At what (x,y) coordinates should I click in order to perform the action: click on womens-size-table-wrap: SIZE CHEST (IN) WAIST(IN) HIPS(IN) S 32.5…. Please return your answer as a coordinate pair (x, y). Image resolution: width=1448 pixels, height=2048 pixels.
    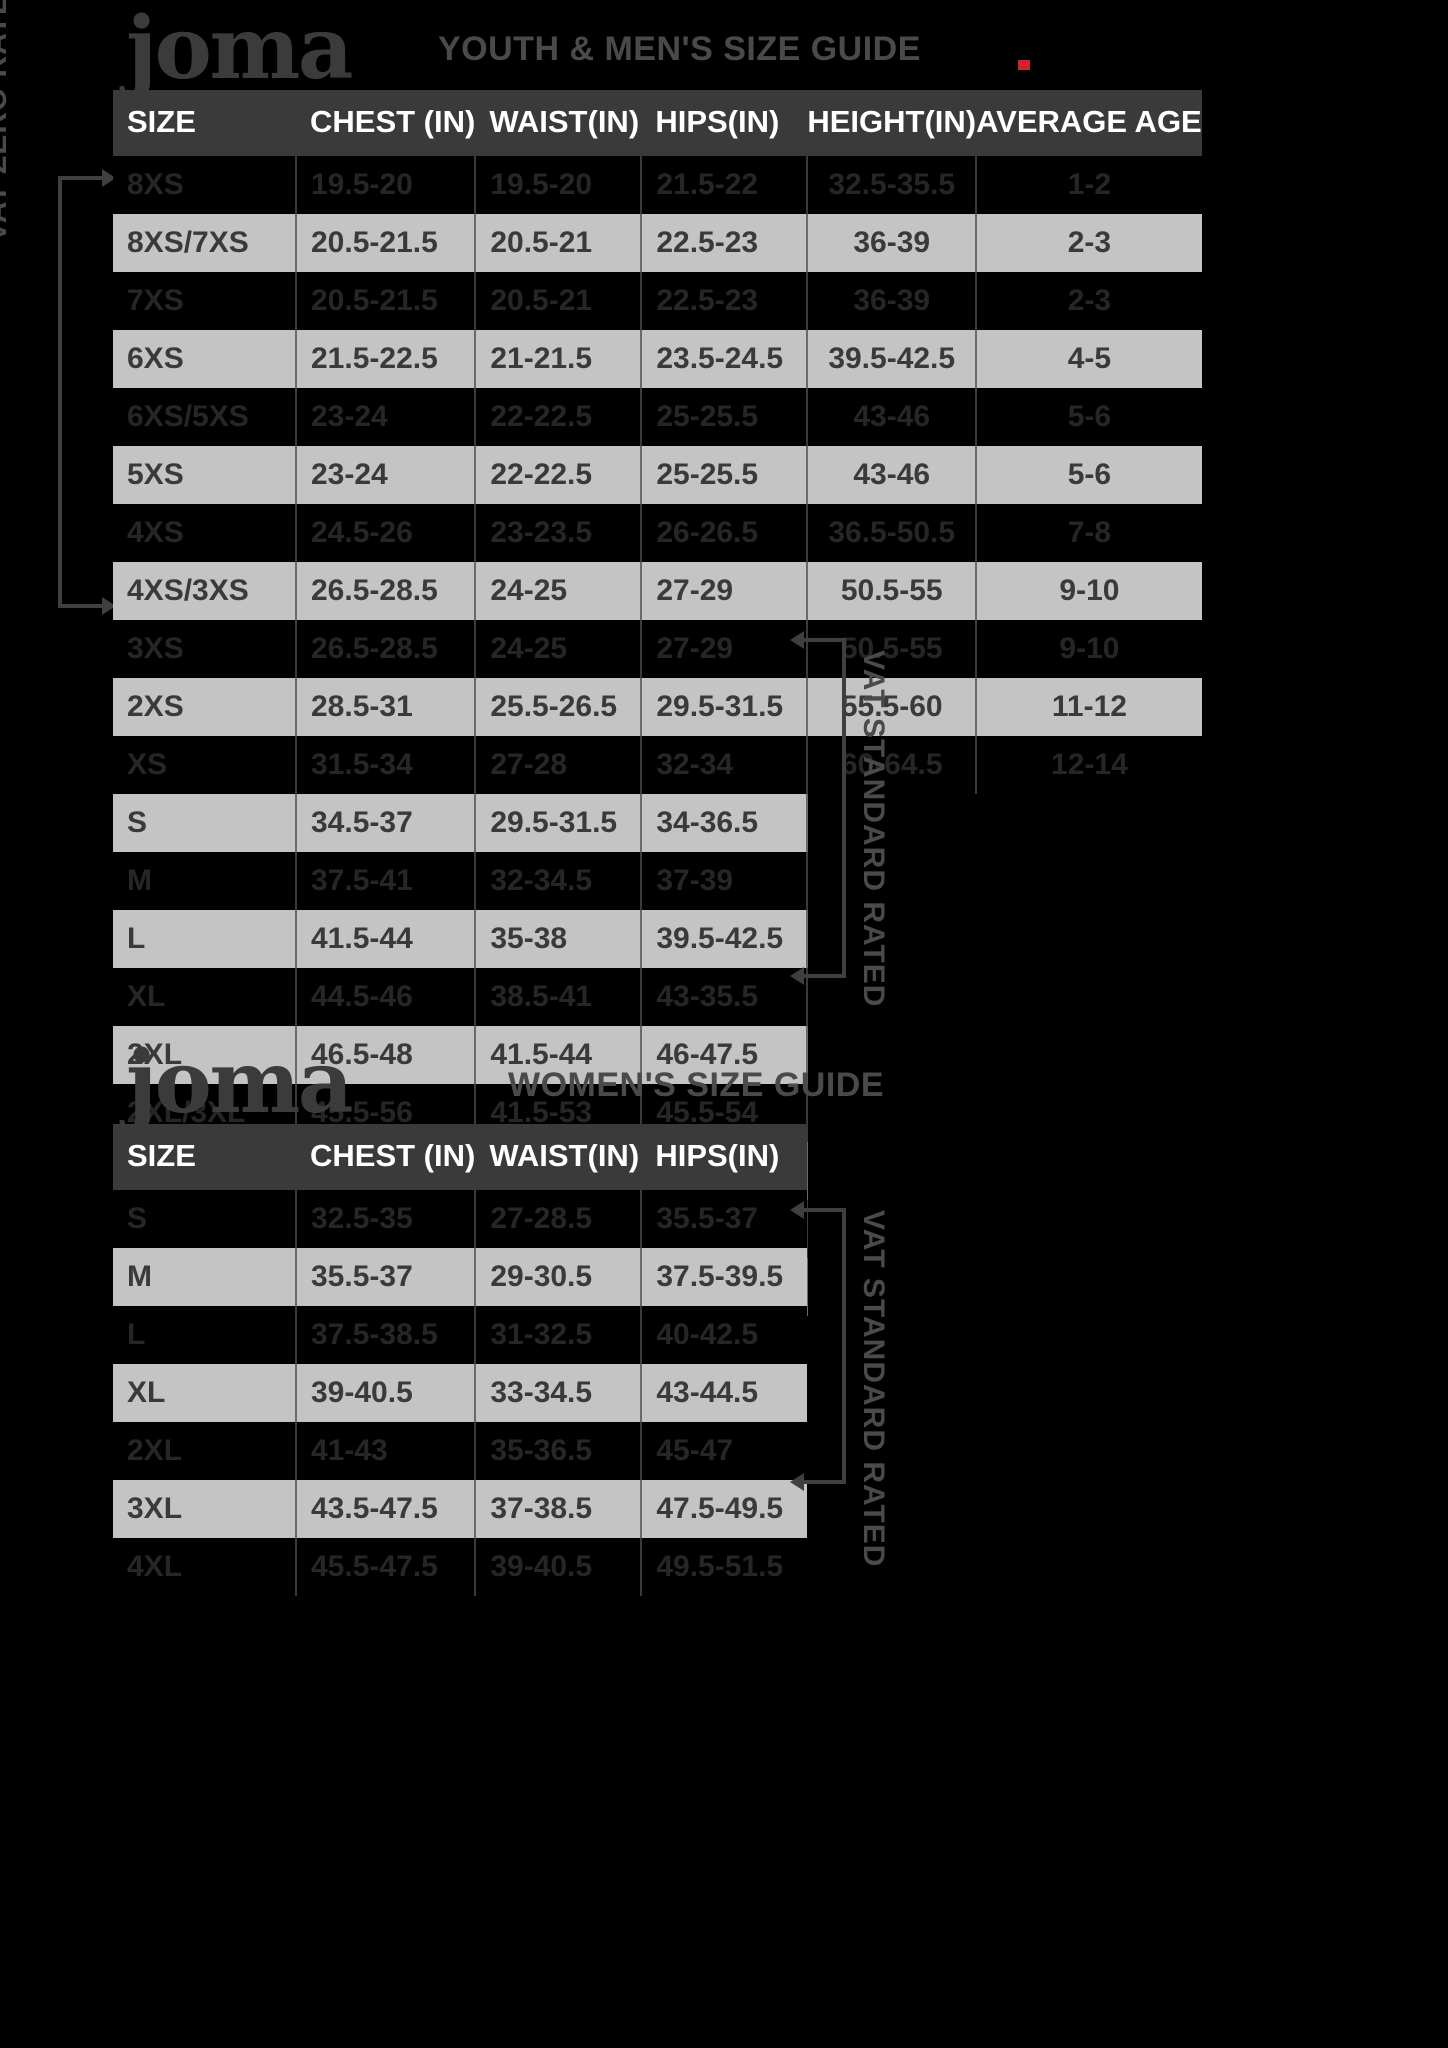
    Looking at the image, I should click on (460, 1360).